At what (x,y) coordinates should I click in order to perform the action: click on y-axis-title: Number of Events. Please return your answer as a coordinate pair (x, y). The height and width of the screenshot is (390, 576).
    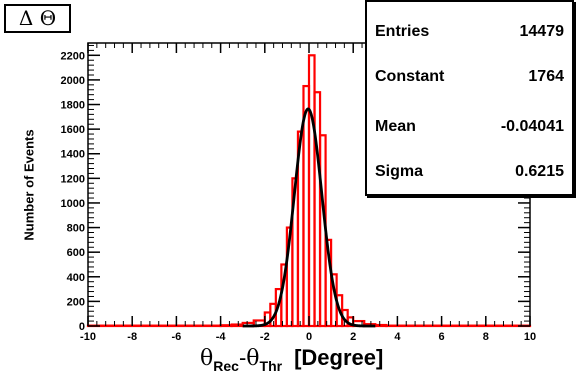
    Looking at the image, I should click on (29, 185).